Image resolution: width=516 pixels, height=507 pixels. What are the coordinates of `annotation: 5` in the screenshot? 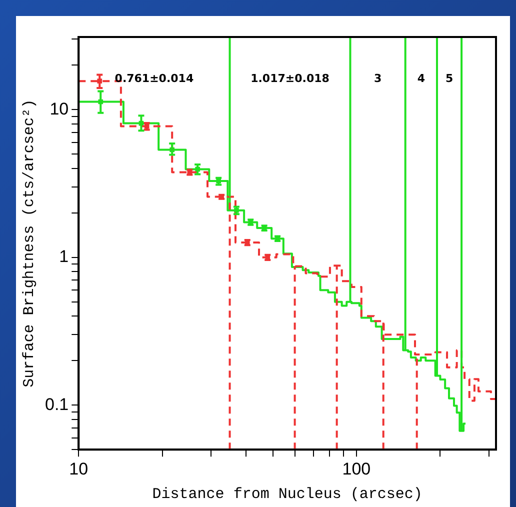 It's located at (449, 78).